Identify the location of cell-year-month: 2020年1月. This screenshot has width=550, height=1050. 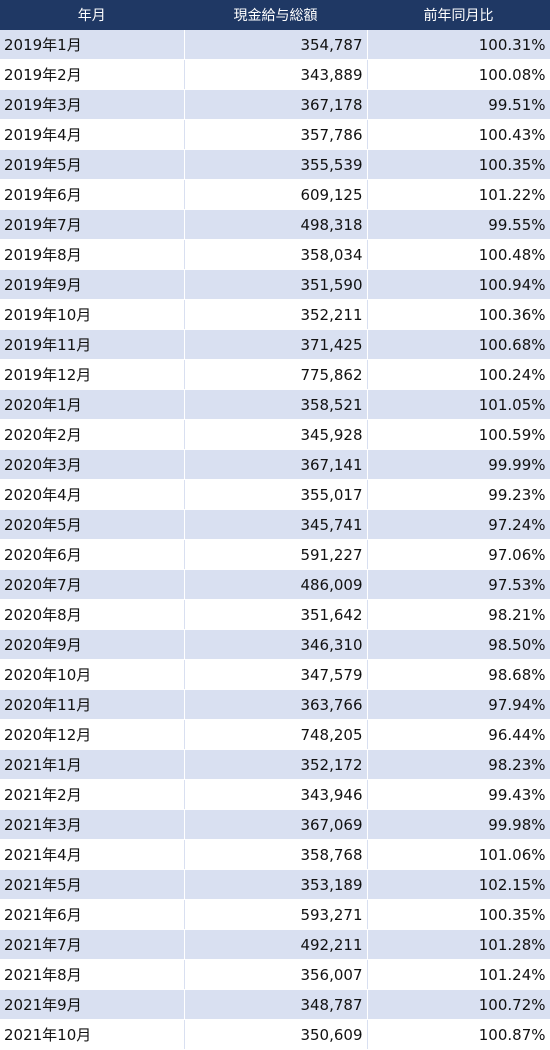
(92, 404).